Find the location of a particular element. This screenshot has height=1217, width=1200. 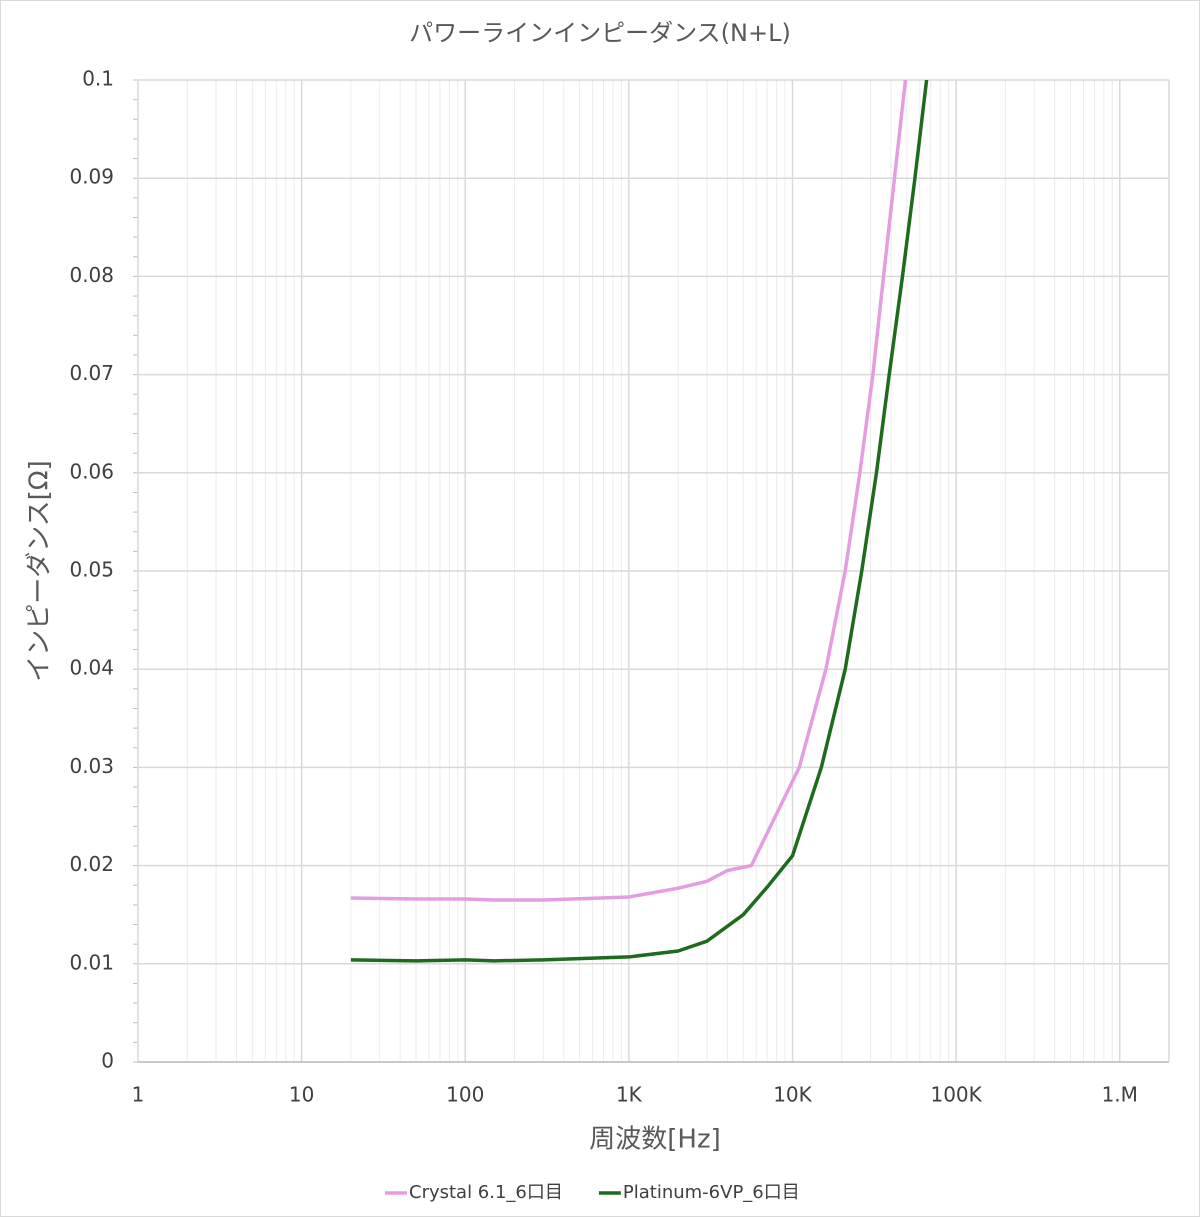

y-tick-label: 0.03 is located at coordinates (91, 766).